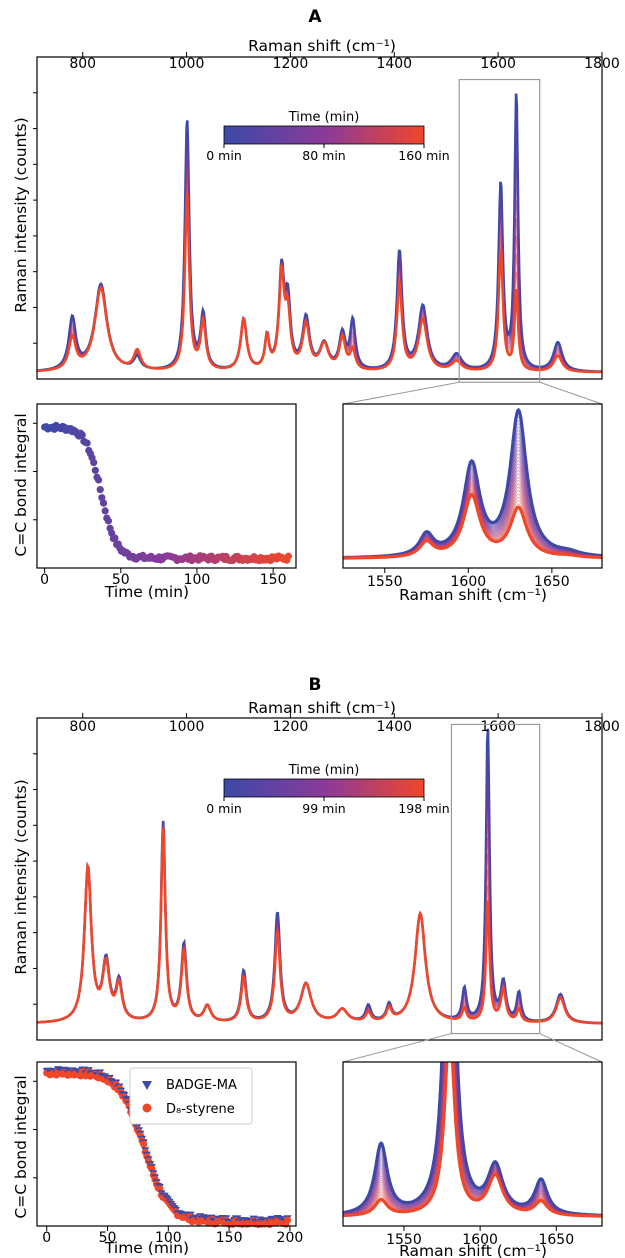 Image resolution: width=625 pixels, height=1258 pixels. What do you see at coordinates (319, 283) in the screenshot?
I see `a-main-spectrum-curve` at bounding box center [319, 283].